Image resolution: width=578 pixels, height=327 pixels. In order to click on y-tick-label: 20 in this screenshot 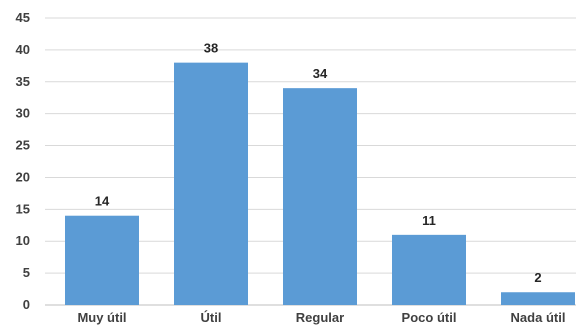, I will do `click(23, 176)`.